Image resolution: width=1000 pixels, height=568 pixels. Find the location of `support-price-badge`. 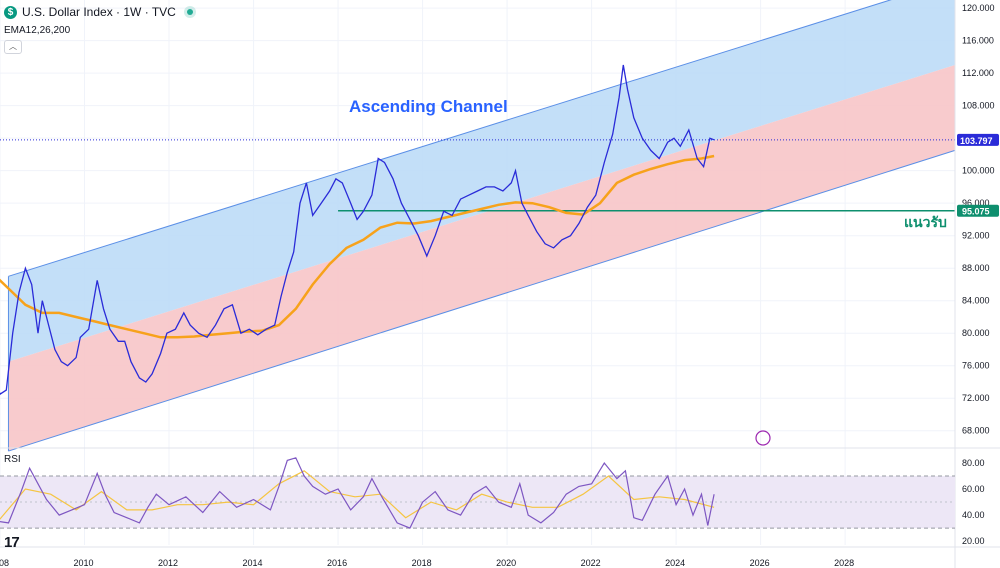

support-price-badge is located at coordinates (978, 210).